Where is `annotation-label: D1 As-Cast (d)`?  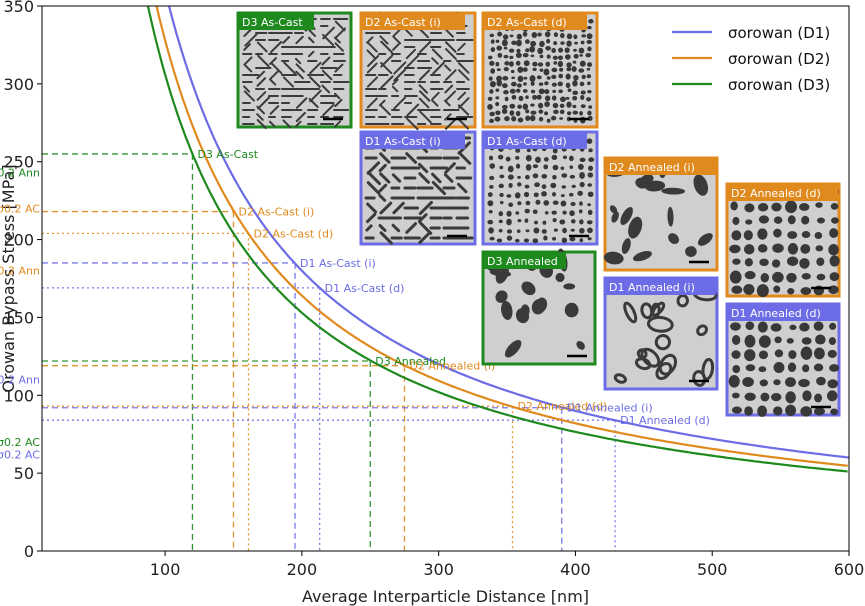 annotation-label: D1 As-Cast (d) is located at coordinates (365, 288).